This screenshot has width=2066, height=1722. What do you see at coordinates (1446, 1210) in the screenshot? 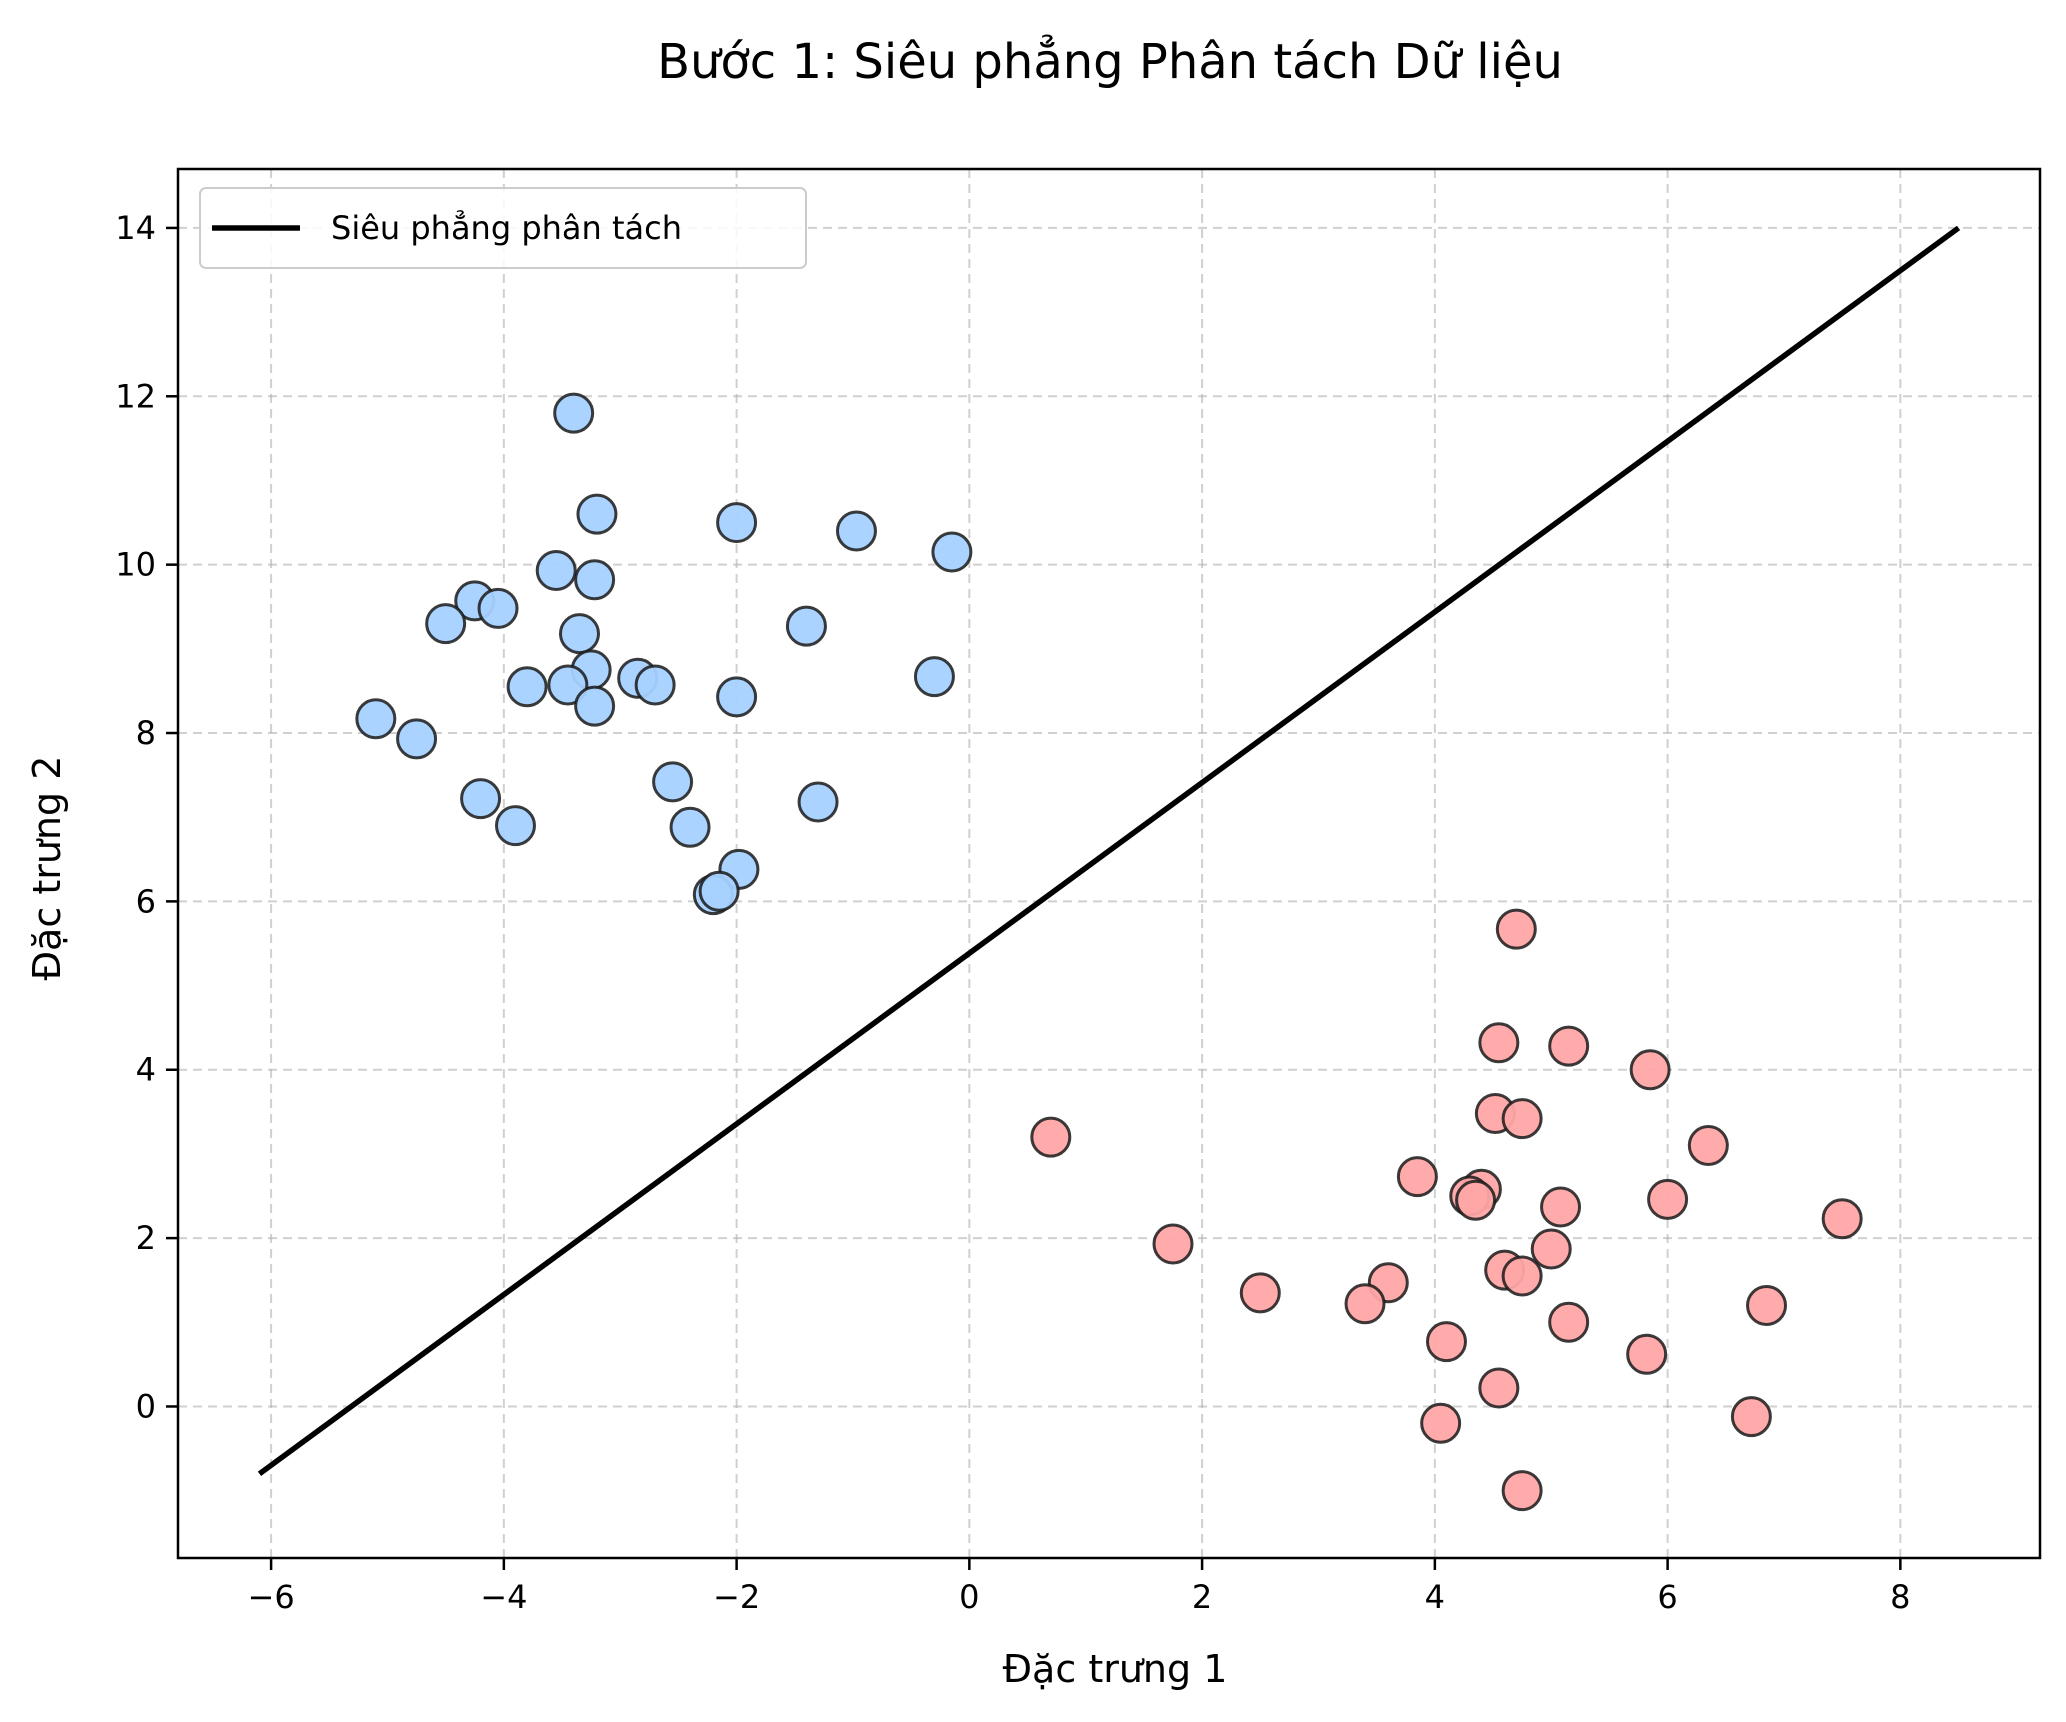
I see `series-class-red` at bounding box center [1446, 1210].